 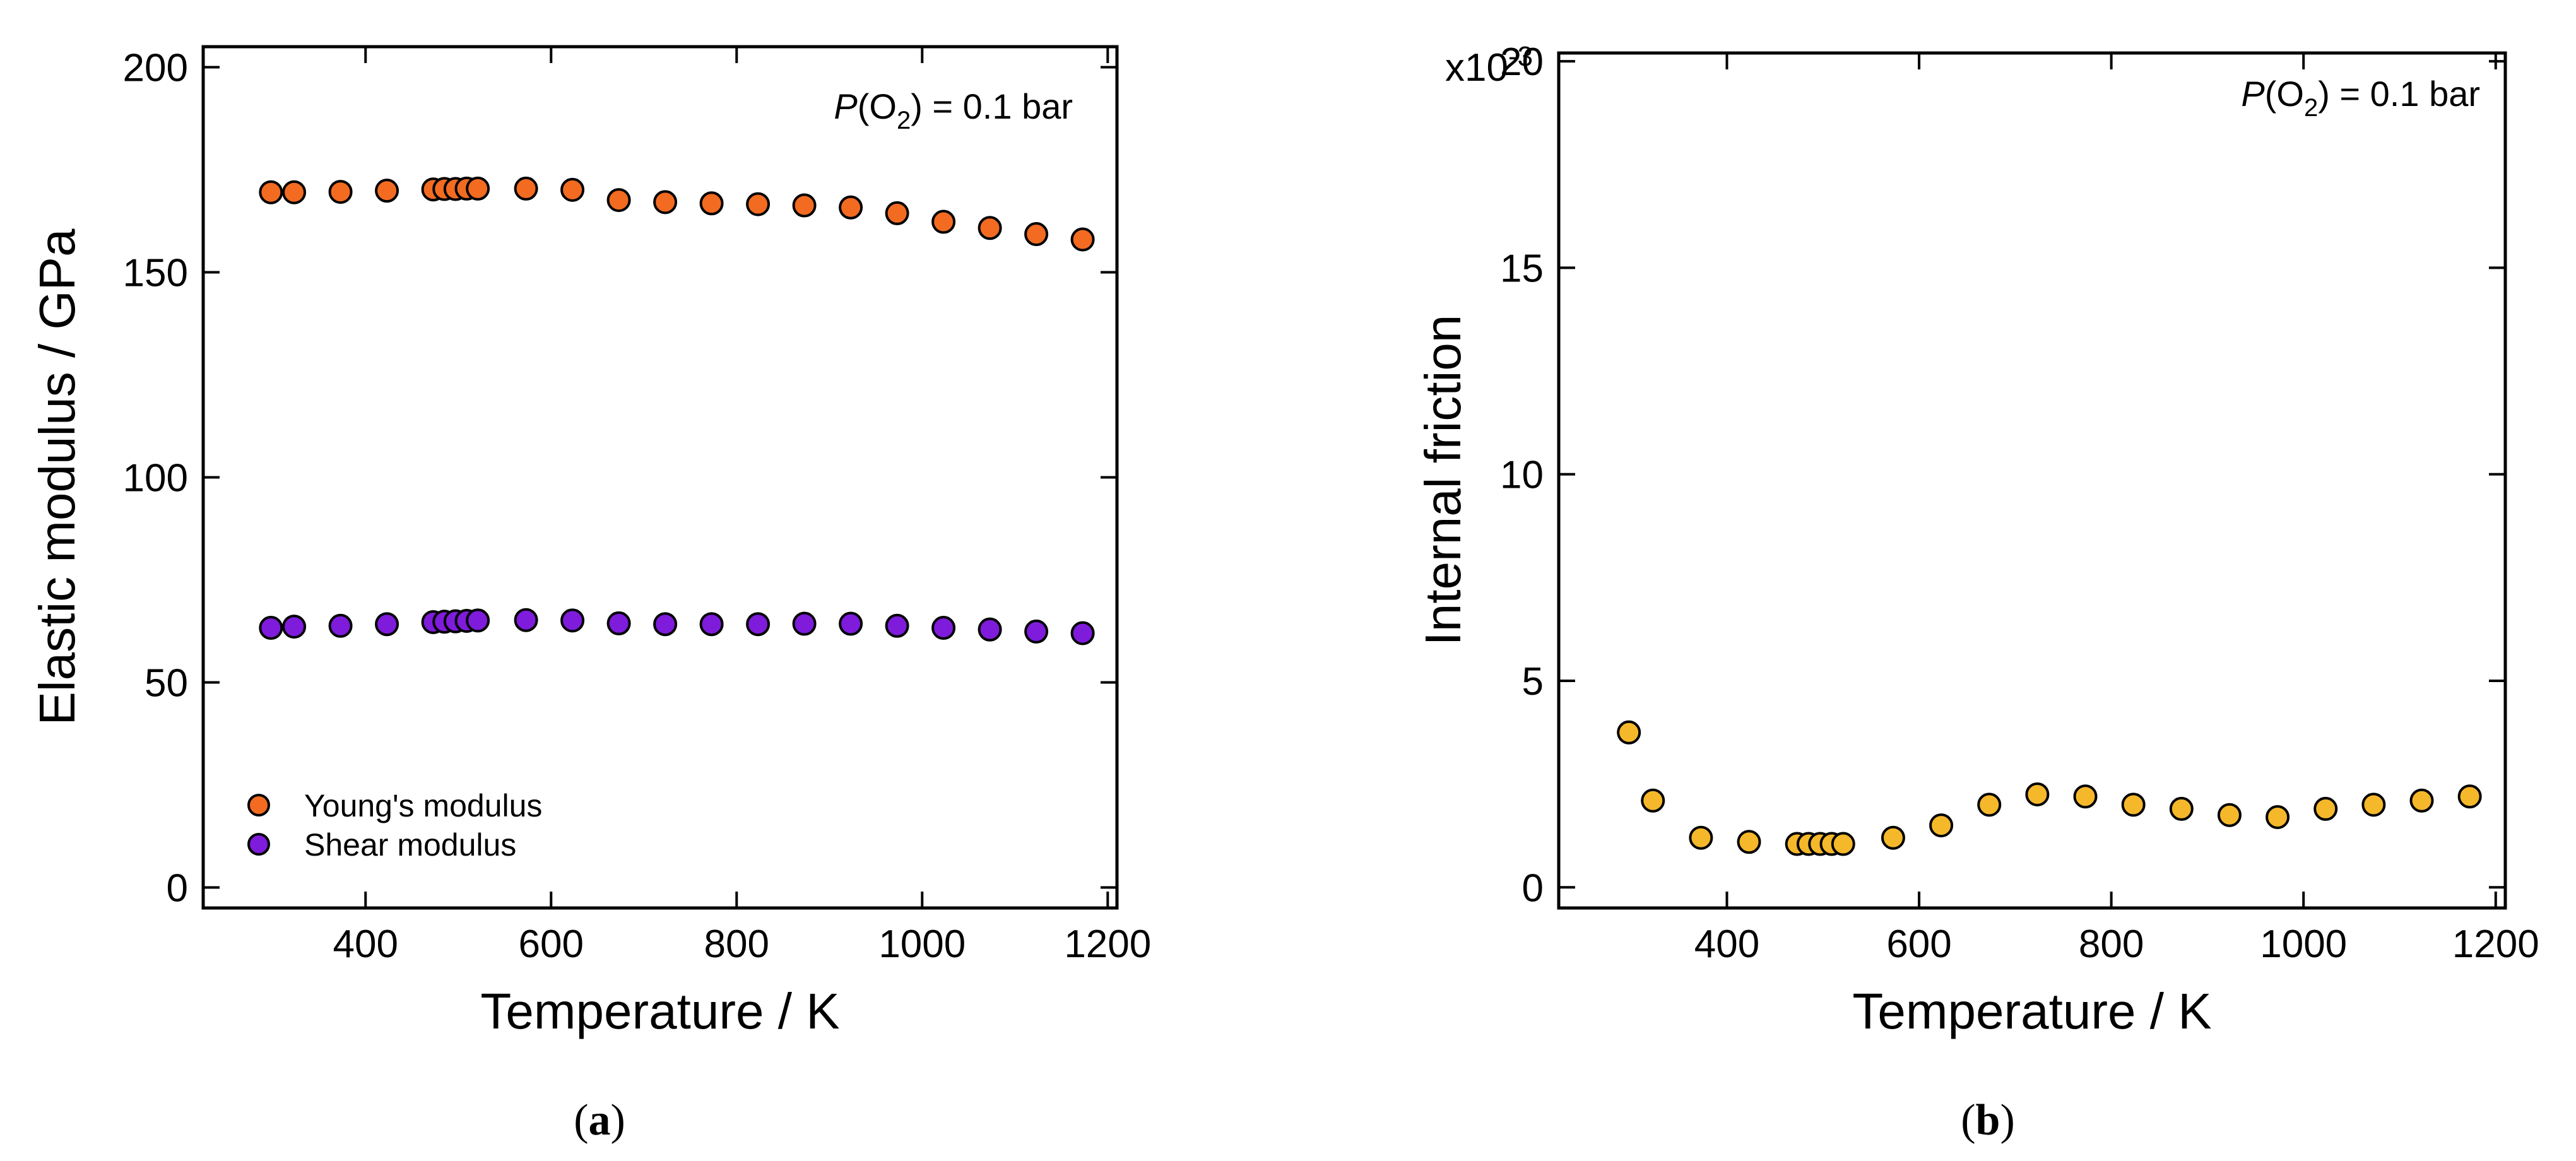 I want to click on legend-label-shear: Shear modulus, so click(x=410, y=845).